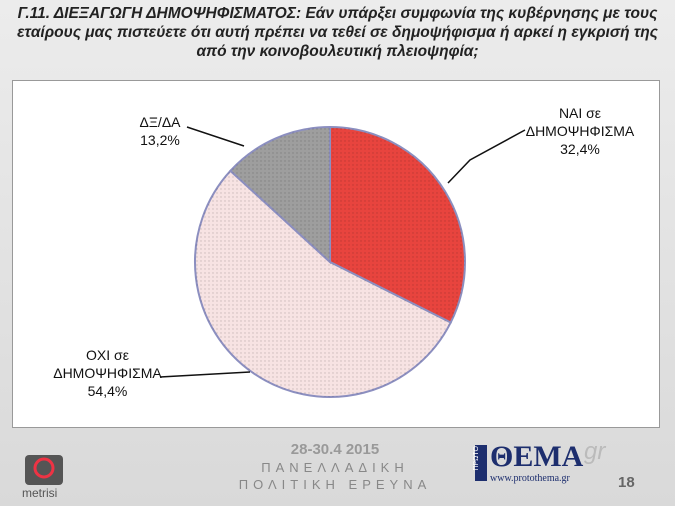  I want to click on logo-text: gr, so click(595, 451).